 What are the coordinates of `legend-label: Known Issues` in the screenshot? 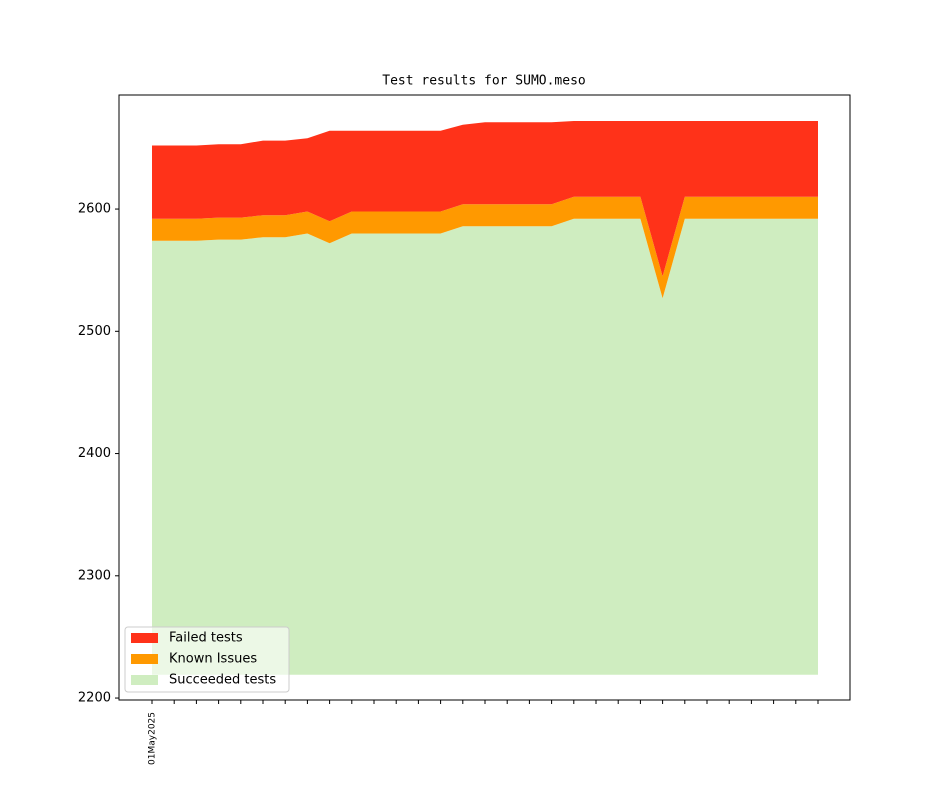 It's located at (213, 659).